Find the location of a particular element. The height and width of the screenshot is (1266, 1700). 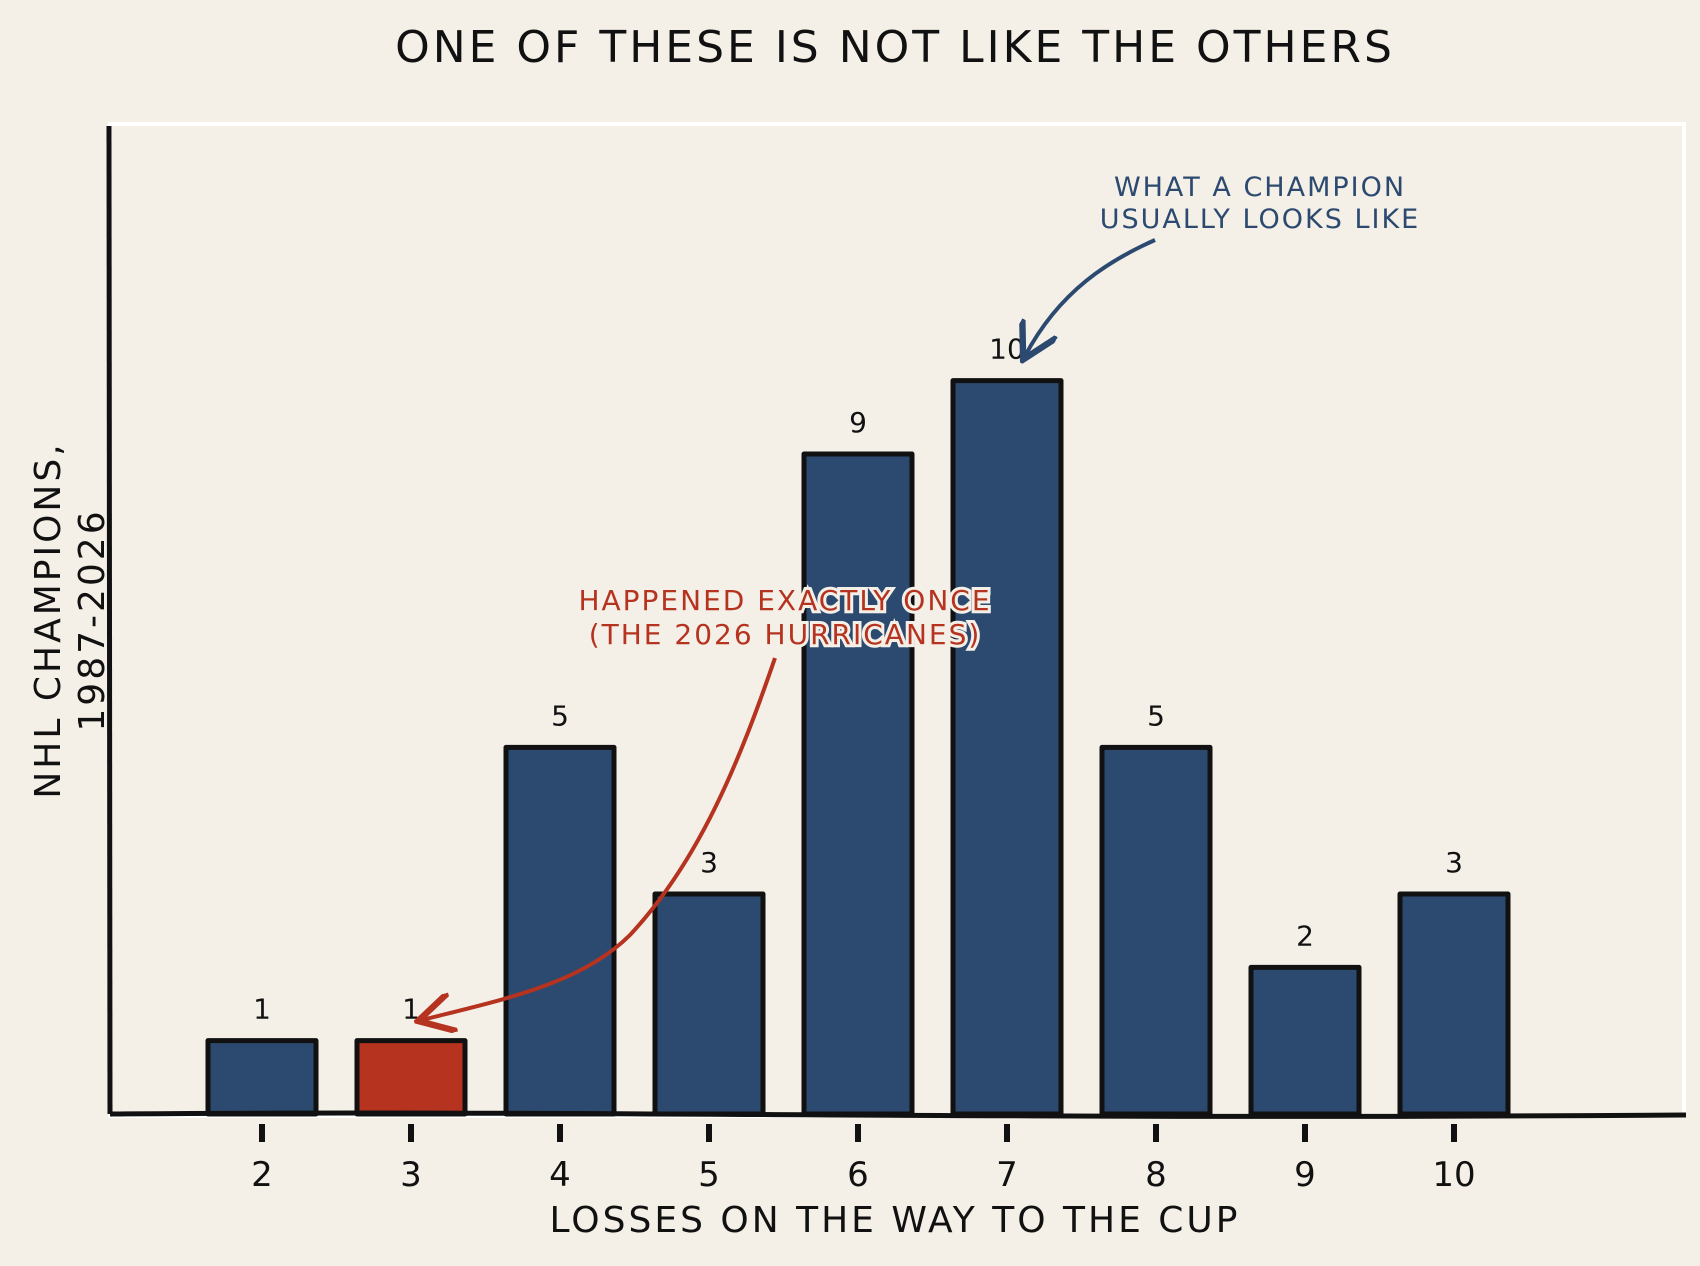

x-tick-label-2: 2 is located at coordinates (262, 1175).